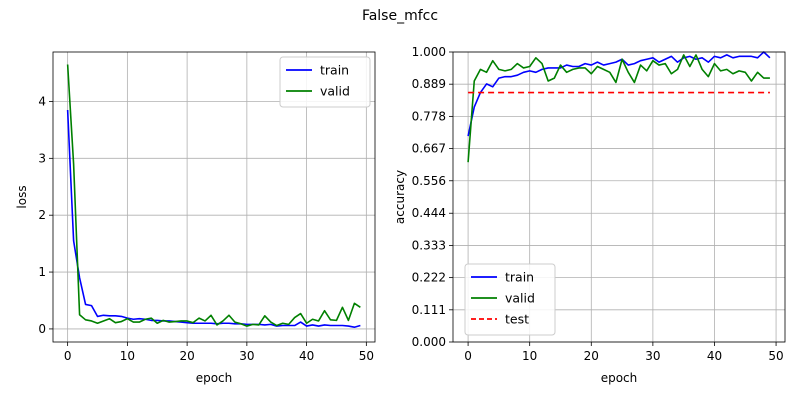 The width and height of the screenshot is (800, 400). Describe the element at coordinates (619, 94) in the screenshot. I see `series-line-train` at that location.